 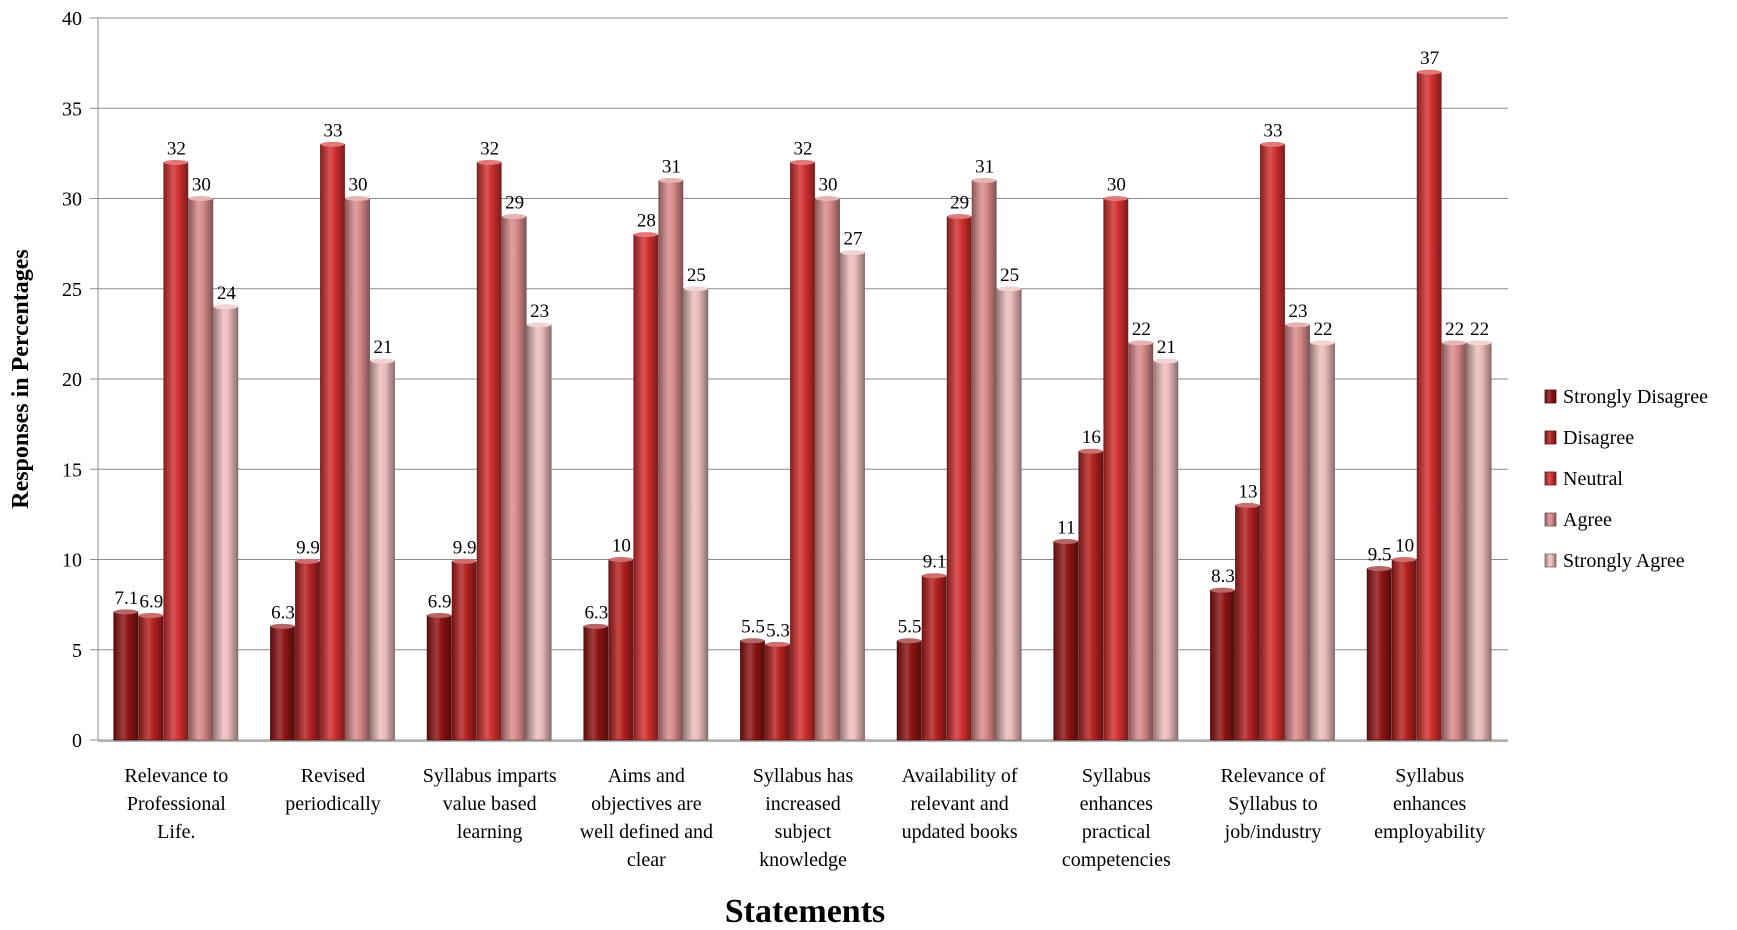 I want to click on data-label: 11, so click(x=1066, y=527).